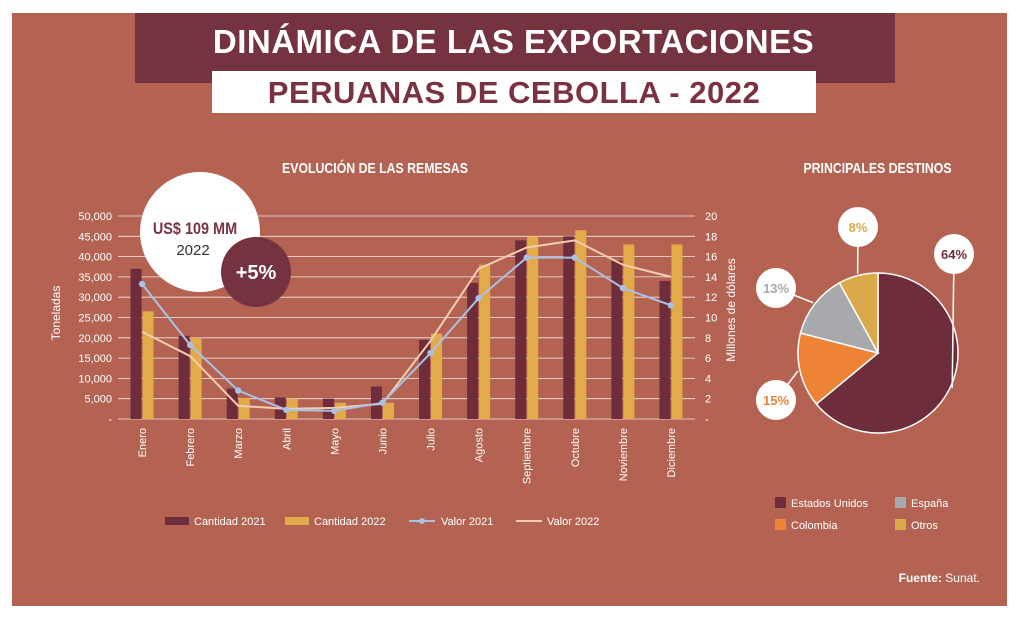 Image resolution: width=1027 pixels, height=619 pixels. I want to click on legend-label-cantidad-2022: Cantidad 2022, so click(350, 522).